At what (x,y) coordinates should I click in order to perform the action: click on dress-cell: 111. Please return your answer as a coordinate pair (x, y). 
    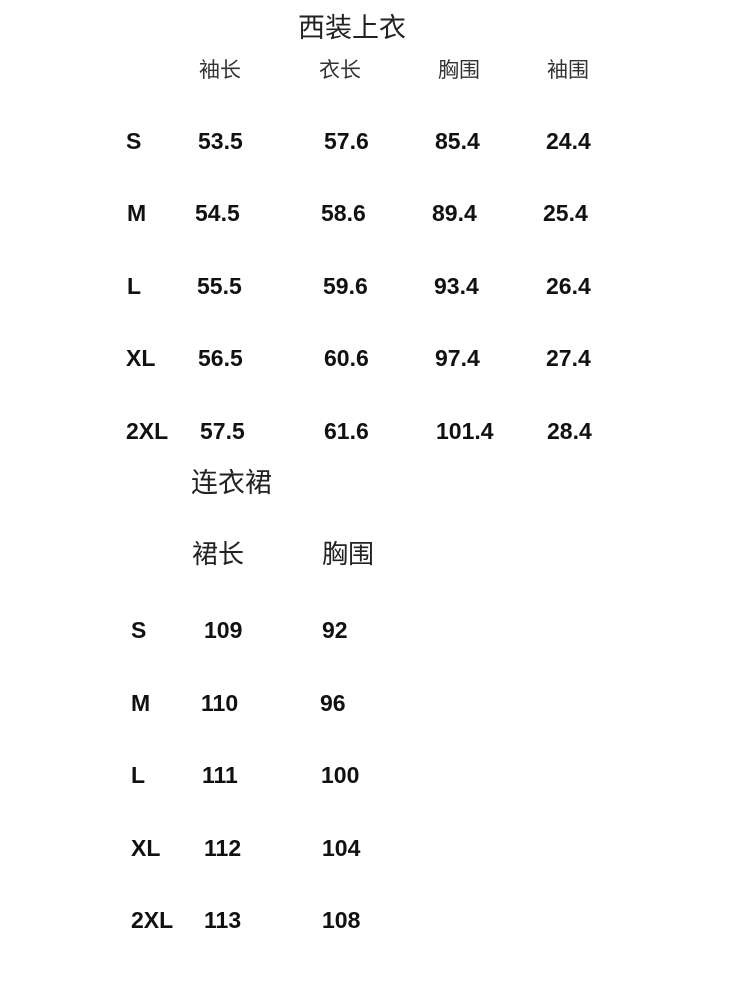
    Looking at the image, I should click on (220, 775).